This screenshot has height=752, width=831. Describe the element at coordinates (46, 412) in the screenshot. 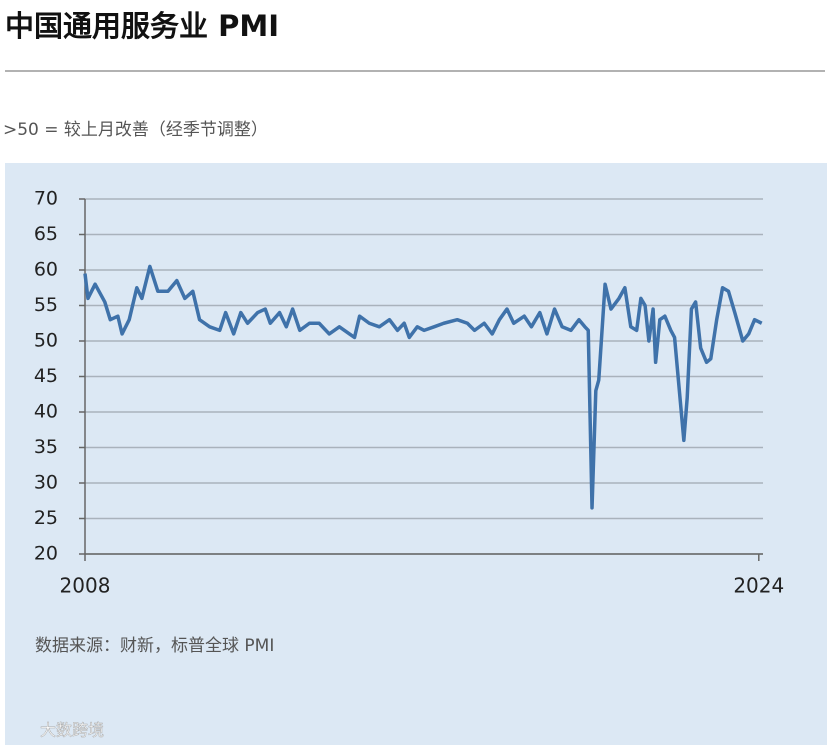

I see `y-tick-label: 40` at that location.